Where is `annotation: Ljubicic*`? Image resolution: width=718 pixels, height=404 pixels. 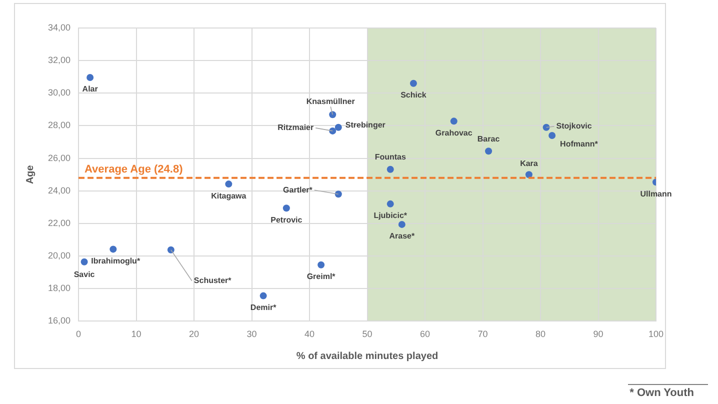
annotation: Ljubicic* is located at coordinates (391, 215).